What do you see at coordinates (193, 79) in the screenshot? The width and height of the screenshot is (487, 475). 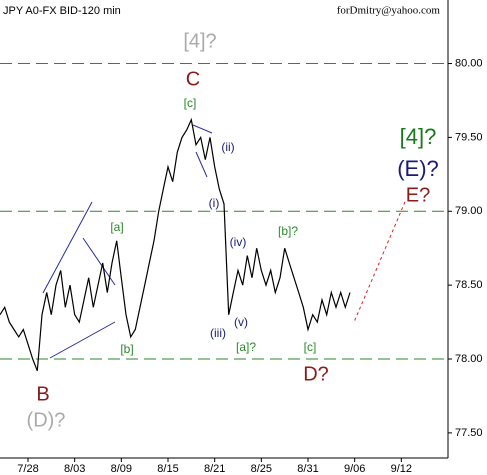 I see `wave-label: C` at bounding box center [193, 79].